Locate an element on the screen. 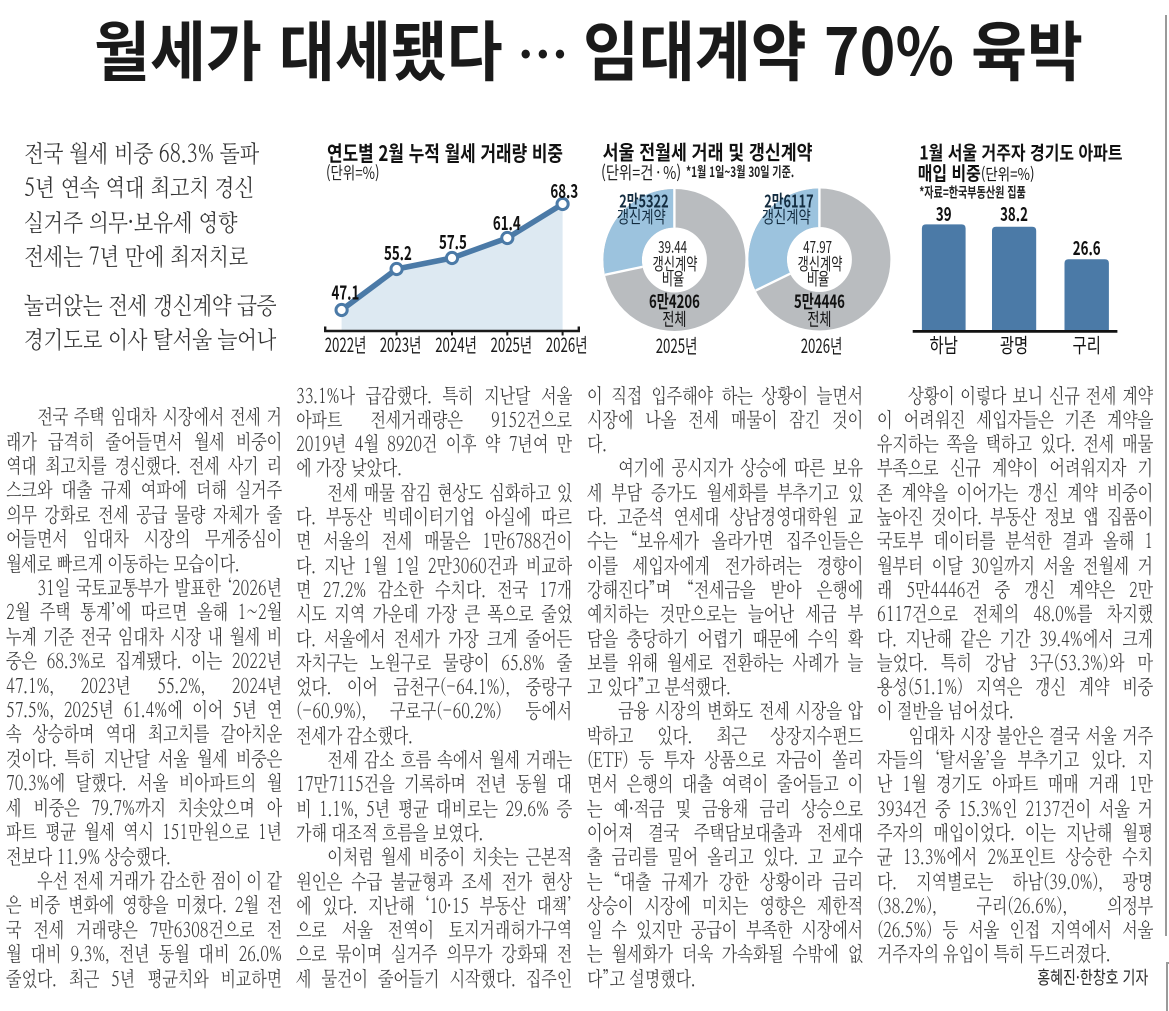 The width and height of the screenshot is (1169, 1011). svg-text: 연도별 2월 누적 월세 거래량 비중 is located at coordinates (445, 153).